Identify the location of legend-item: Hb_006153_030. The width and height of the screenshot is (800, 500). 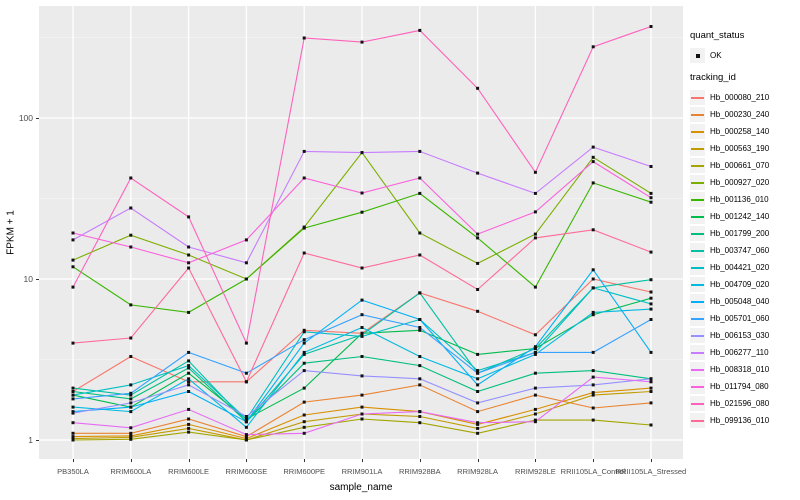
(745, 335).